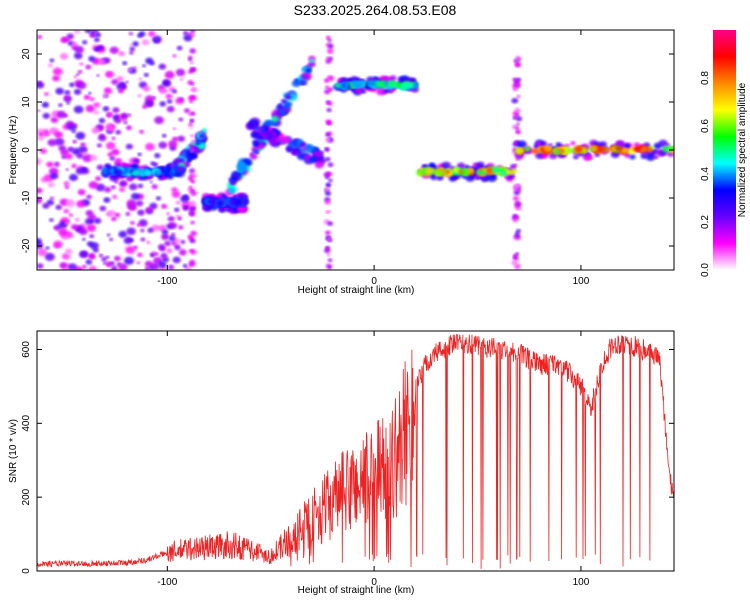 The height and width of the screenshot is (600, 750). What do you see at coordinates (26, 423) in the screenshot?
I see `snr-y-tick-label: 400` at bounding box center [26, 423].